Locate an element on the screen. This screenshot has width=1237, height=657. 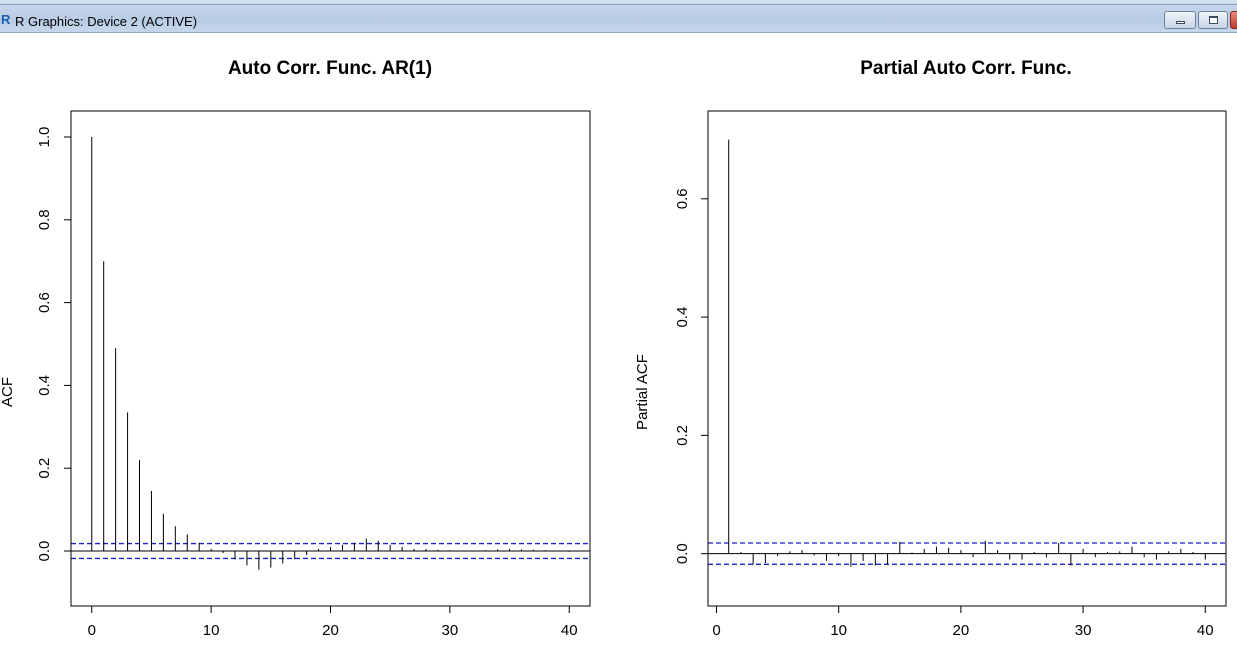
minimize-button is located at coordinates (1180, 20).